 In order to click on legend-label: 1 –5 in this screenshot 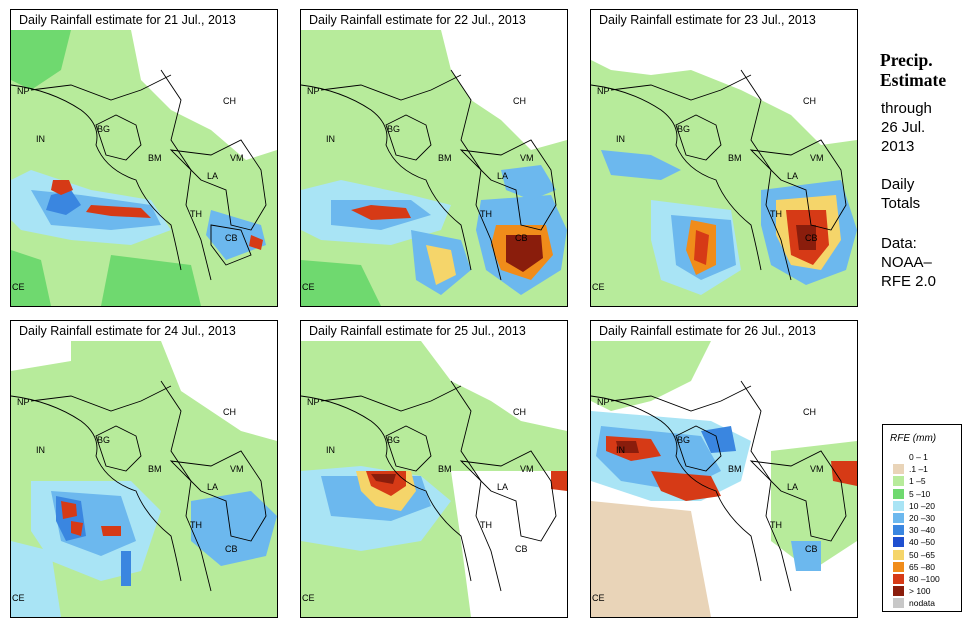, I will do `click(917, 481)`.